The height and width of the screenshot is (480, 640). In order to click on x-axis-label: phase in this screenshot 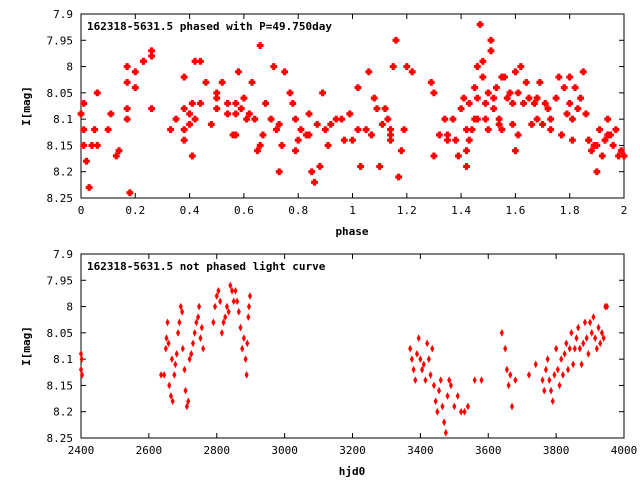, I will do `click(351, 231)`.